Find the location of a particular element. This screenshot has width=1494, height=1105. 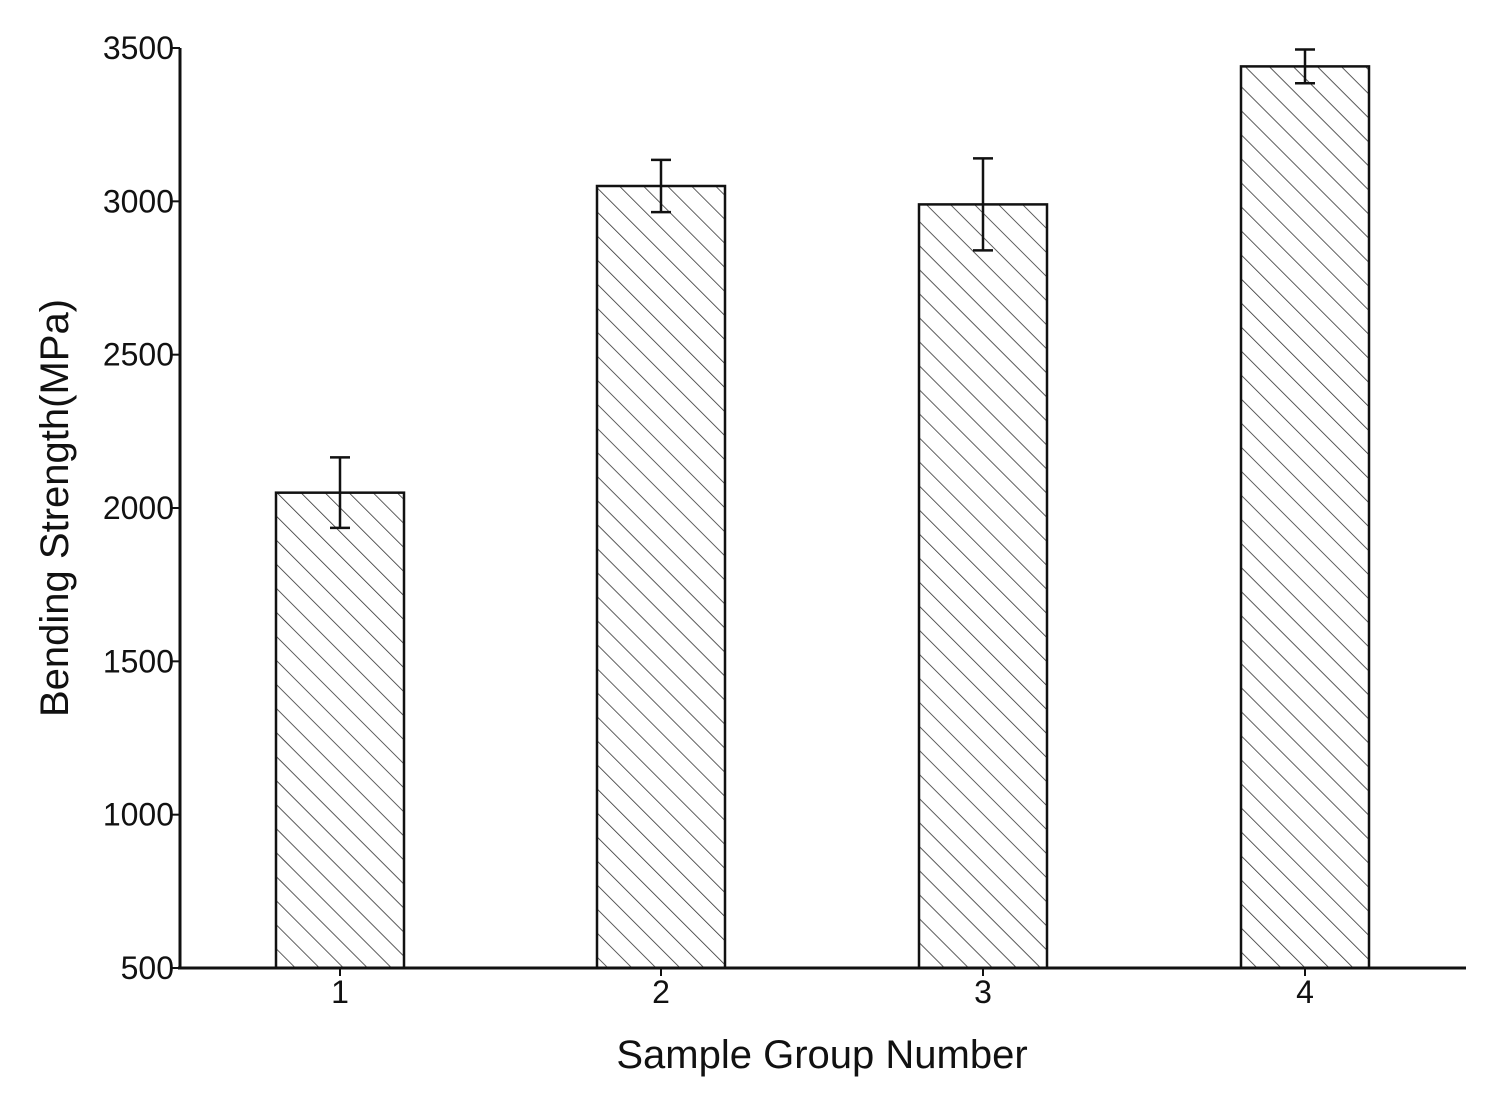

x-tick-label: 2 is located at coordinates (661, 992).